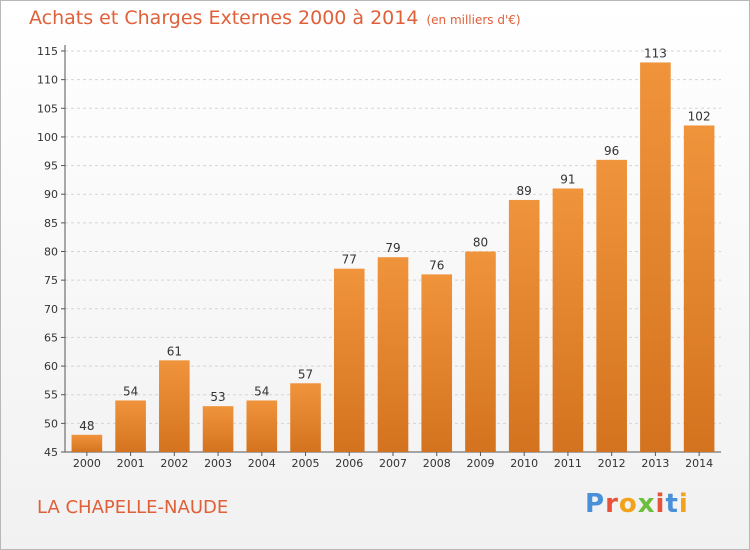  Describe the element at coordinates (473, 20) in the screenshot. I see `chart-subtitle: (en milliers d'€)` at that location.